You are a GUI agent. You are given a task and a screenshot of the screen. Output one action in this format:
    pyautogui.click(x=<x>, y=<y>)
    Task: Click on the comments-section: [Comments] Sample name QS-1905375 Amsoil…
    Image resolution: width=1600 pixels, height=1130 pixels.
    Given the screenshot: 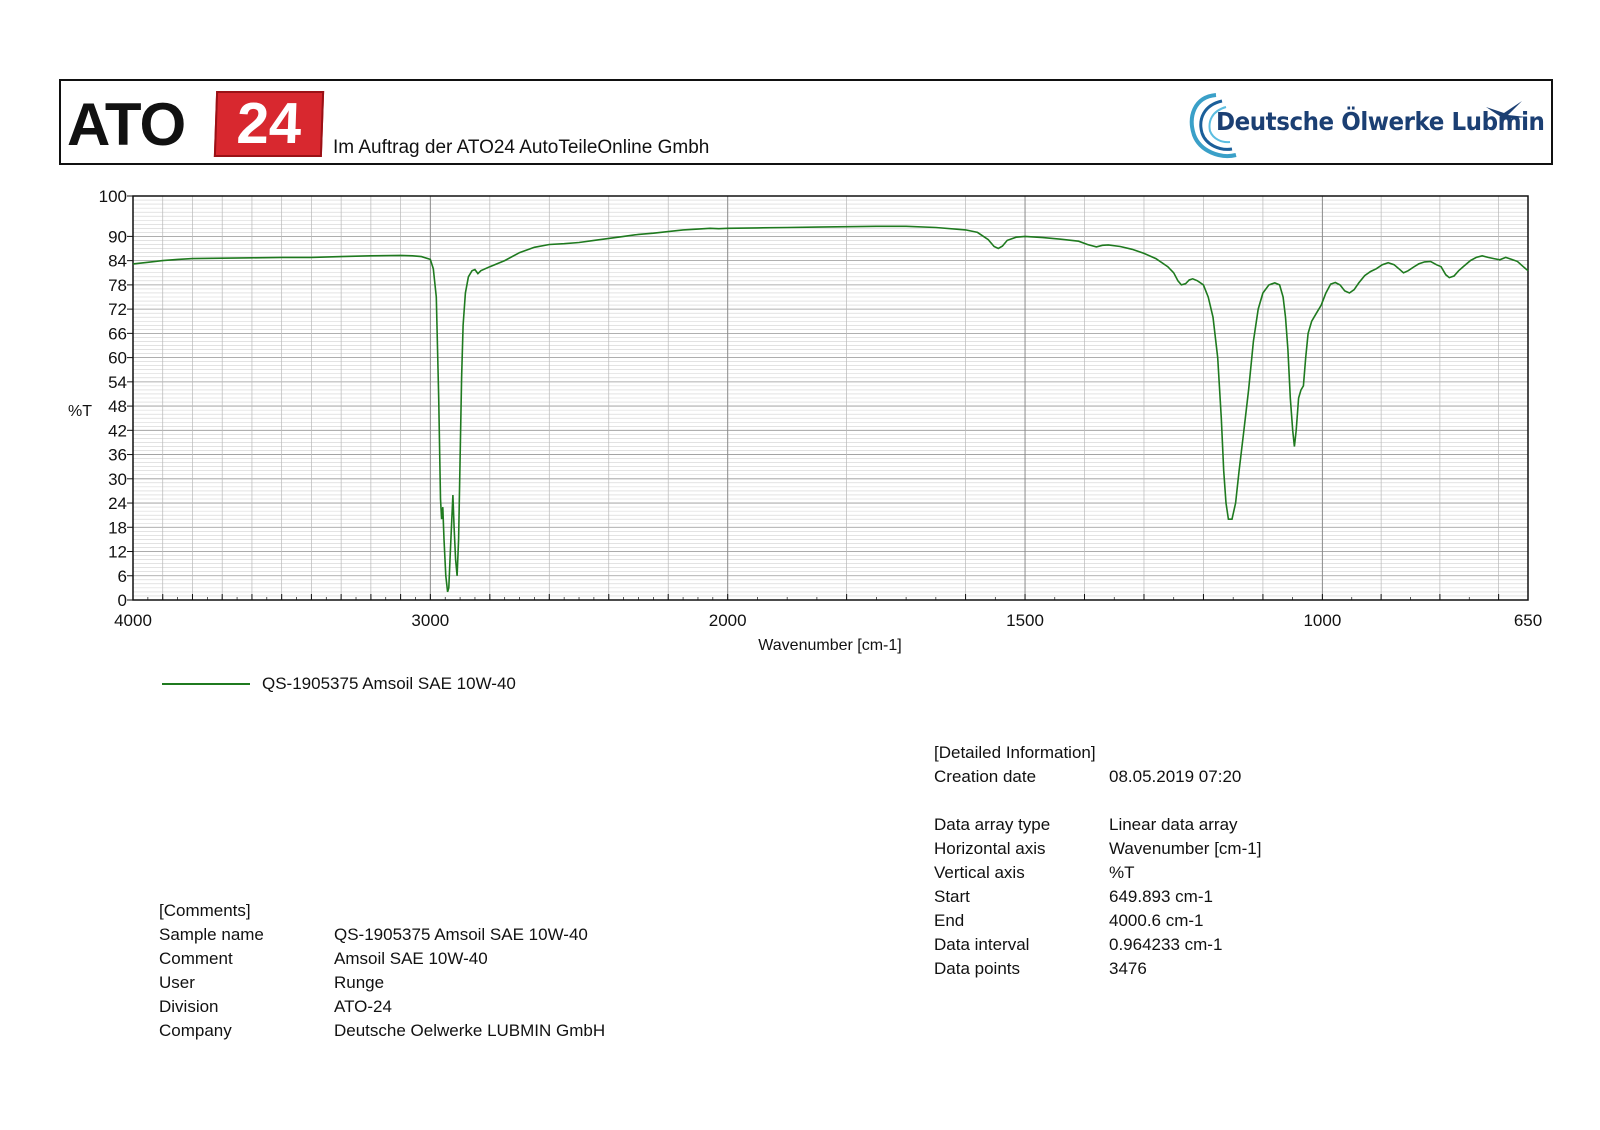 What is the action you would take?
    pyautogui.click(x=409, y=971)
    